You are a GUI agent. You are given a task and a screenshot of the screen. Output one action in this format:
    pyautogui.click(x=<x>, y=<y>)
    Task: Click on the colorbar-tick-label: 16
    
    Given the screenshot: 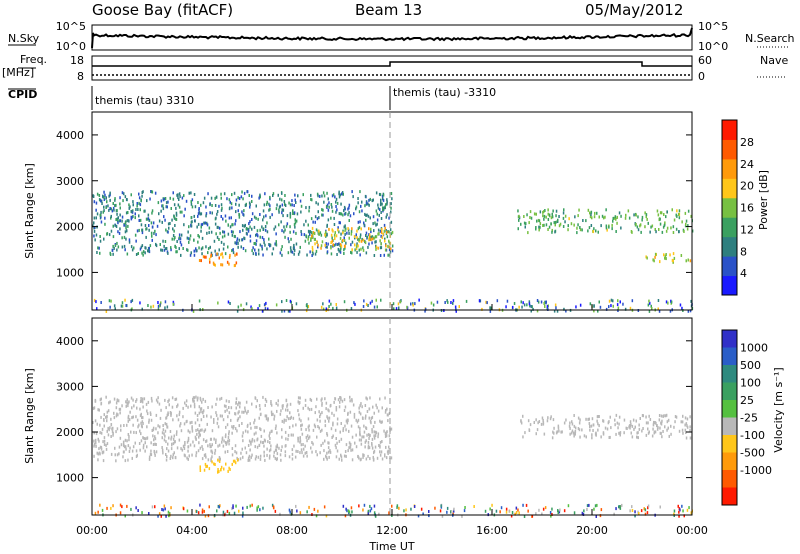 What is the action you would take?
    pyautogui.click(x=747, y=208)
    